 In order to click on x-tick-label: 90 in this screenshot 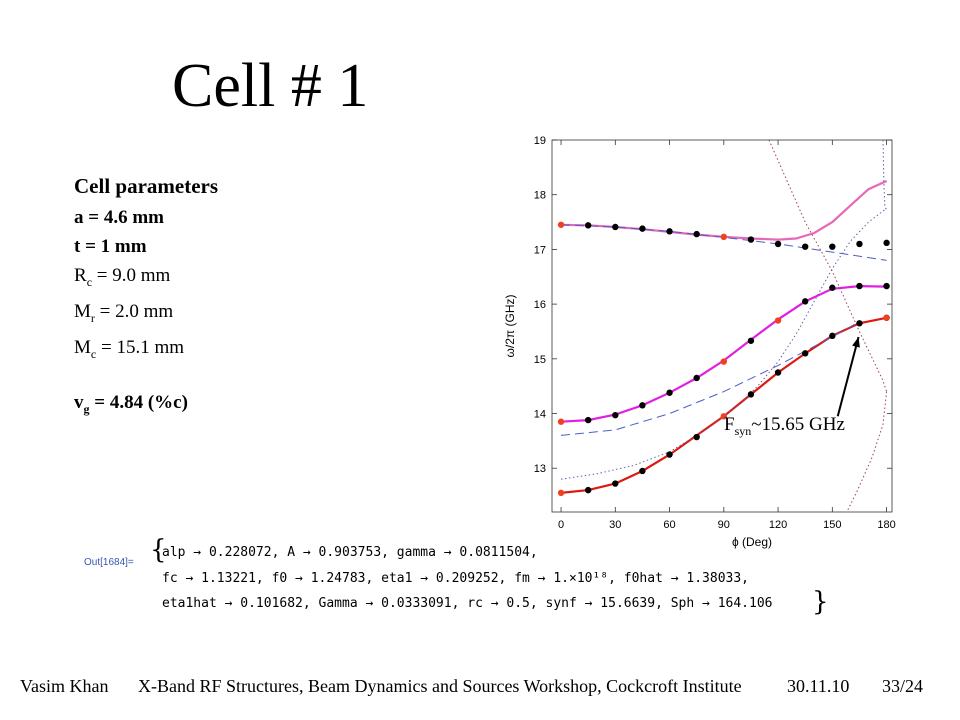, I will do `click(724, 525)`.